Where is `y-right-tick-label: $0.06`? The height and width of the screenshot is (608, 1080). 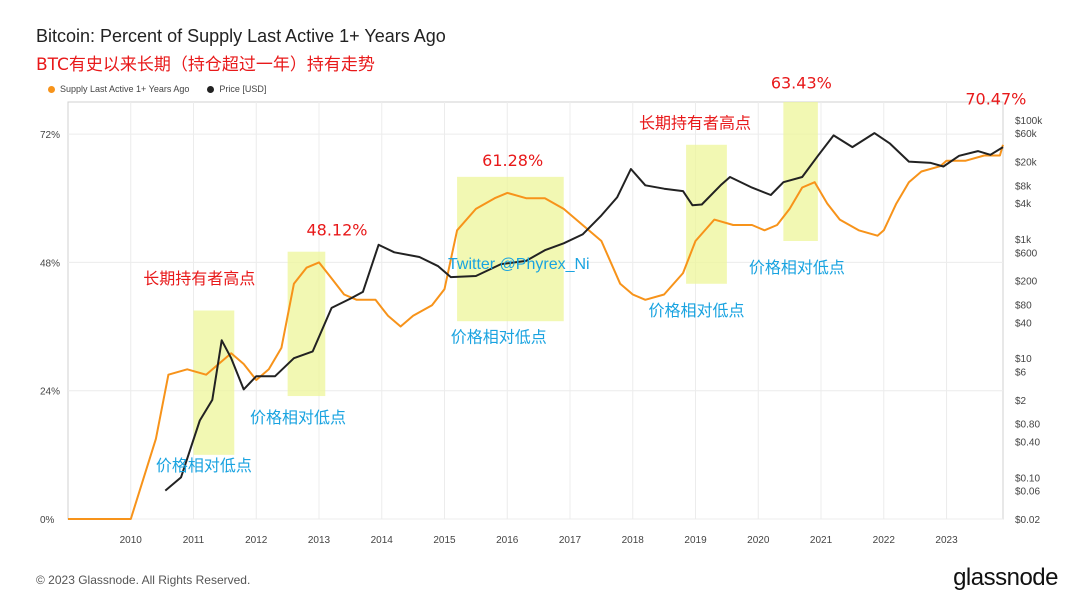 y-right-tick-label: $0.06 is located at coordinates (1027, 492).